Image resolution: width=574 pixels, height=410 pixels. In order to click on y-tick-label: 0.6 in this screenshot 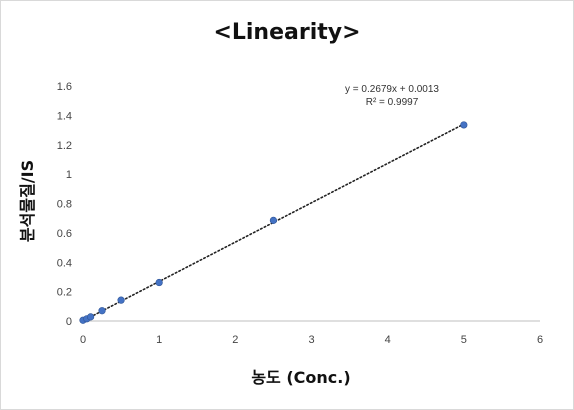, I will do `click(64, 234)`.